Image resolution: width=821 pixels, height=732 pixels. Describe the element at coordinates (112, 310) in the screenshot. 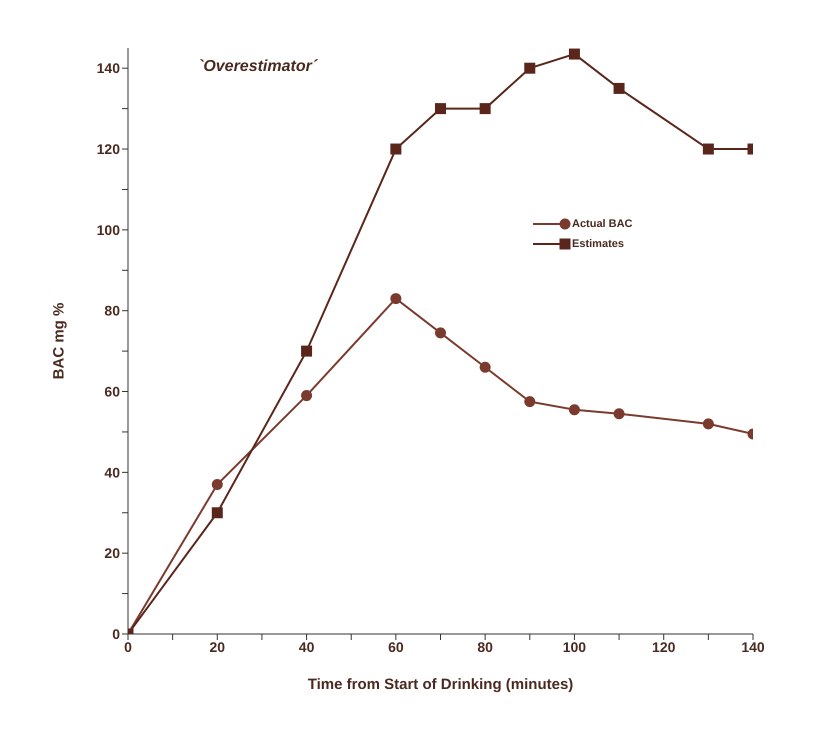

I see `y-tick-label: 80` at that location.